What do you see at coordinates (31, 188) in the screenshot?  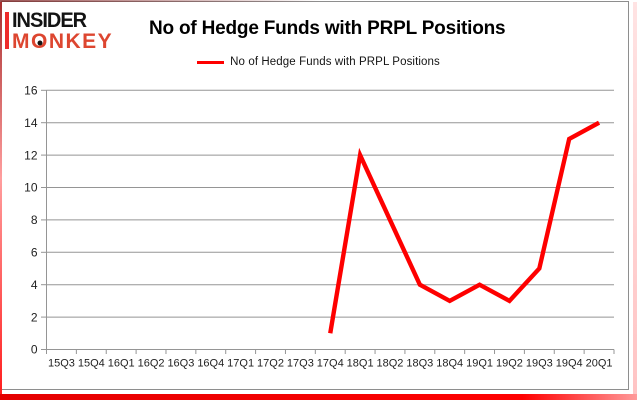 I see `y-tick-label-10: 10` at bounding box center [31, 188].